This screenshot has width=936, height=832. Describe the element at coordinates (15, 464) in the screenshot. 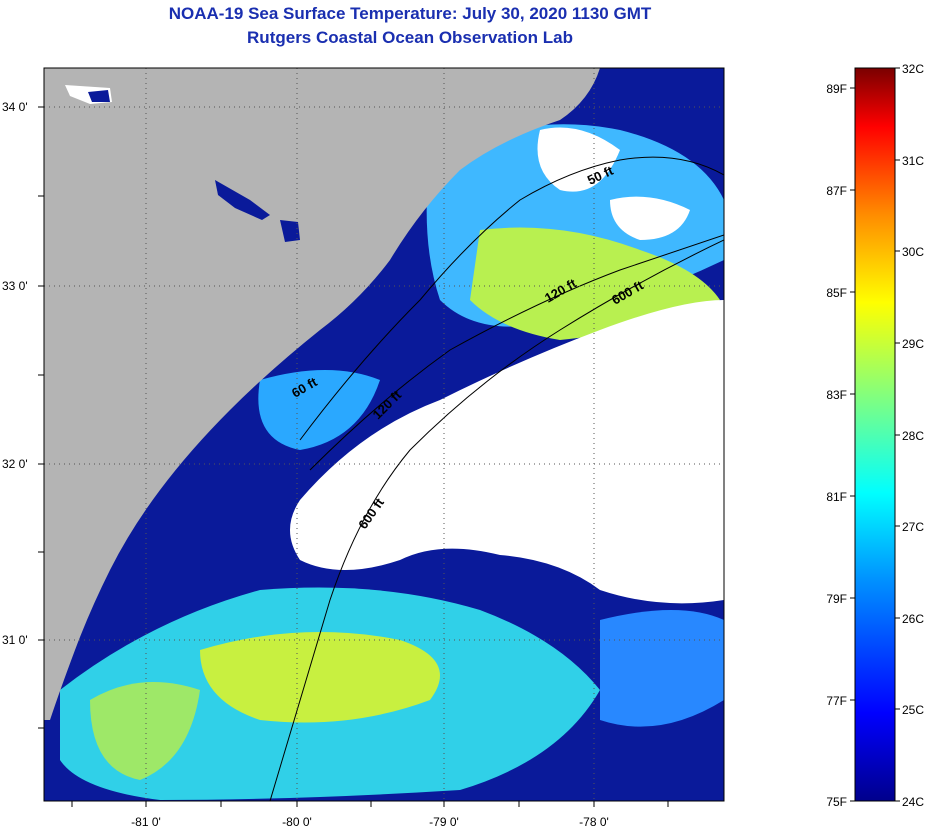

I see `lat-label-32: 32 0'` at that location.